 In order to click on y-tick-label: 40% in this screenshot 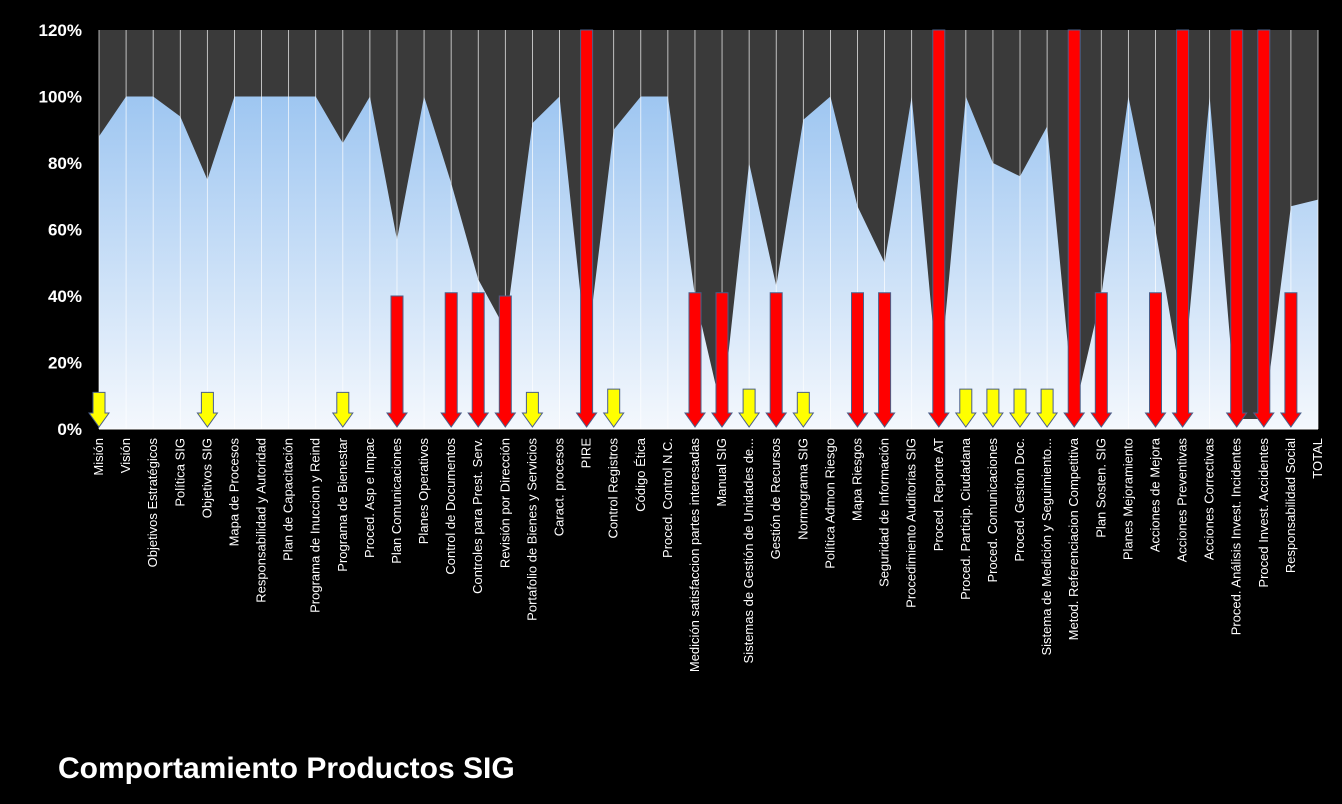, I will do `click(65, 296)`.